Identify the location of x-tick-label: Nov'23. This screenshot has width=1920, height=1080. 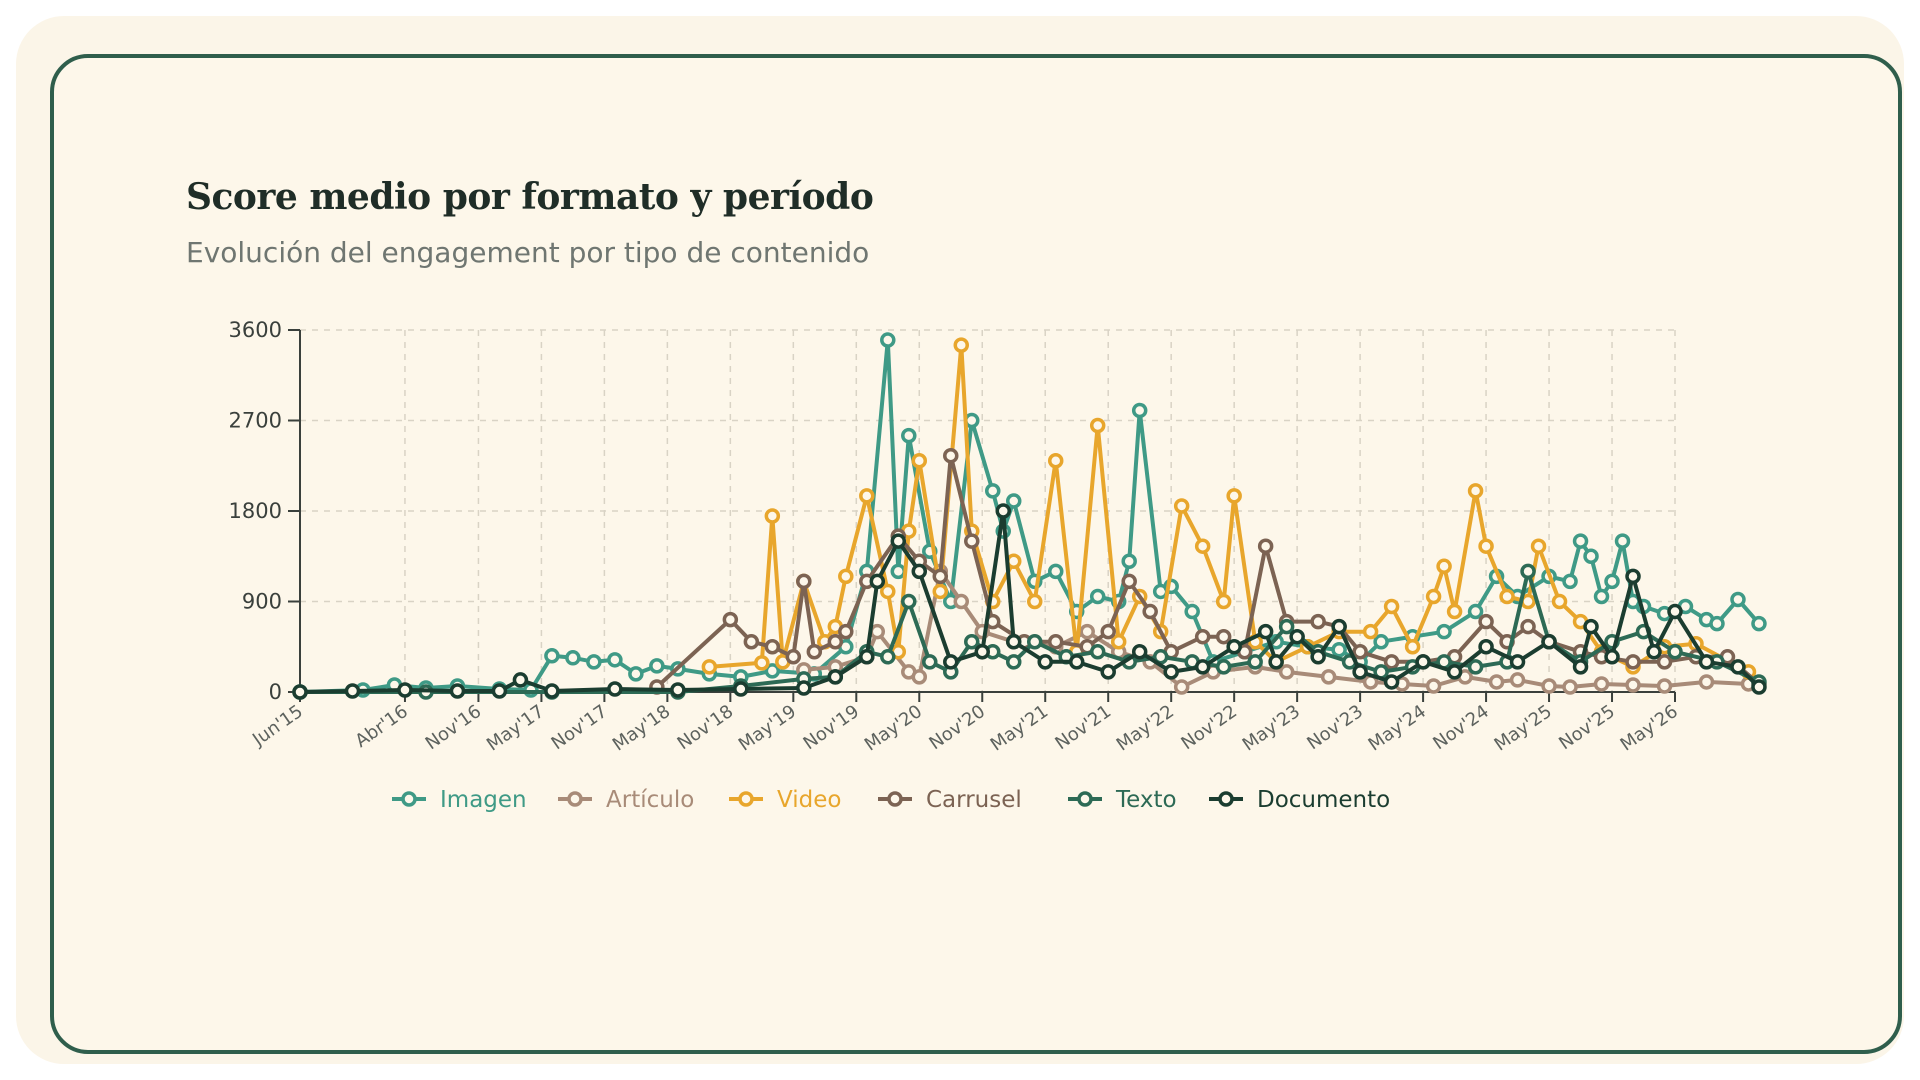
(1335, 727).